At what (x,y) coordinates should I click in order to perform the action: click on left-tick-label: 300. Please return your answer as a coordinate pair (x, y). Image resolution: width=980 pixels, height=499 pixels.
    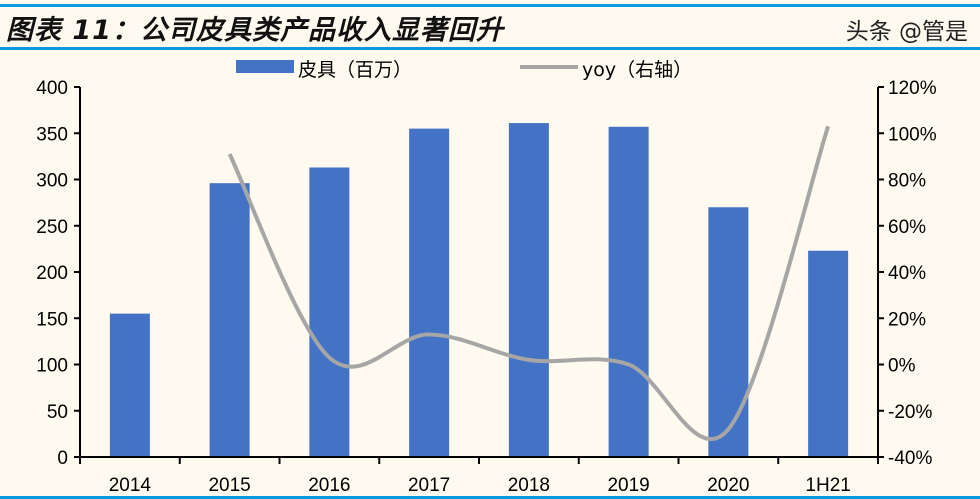
    Looking at the image, I should click on (52, 181).